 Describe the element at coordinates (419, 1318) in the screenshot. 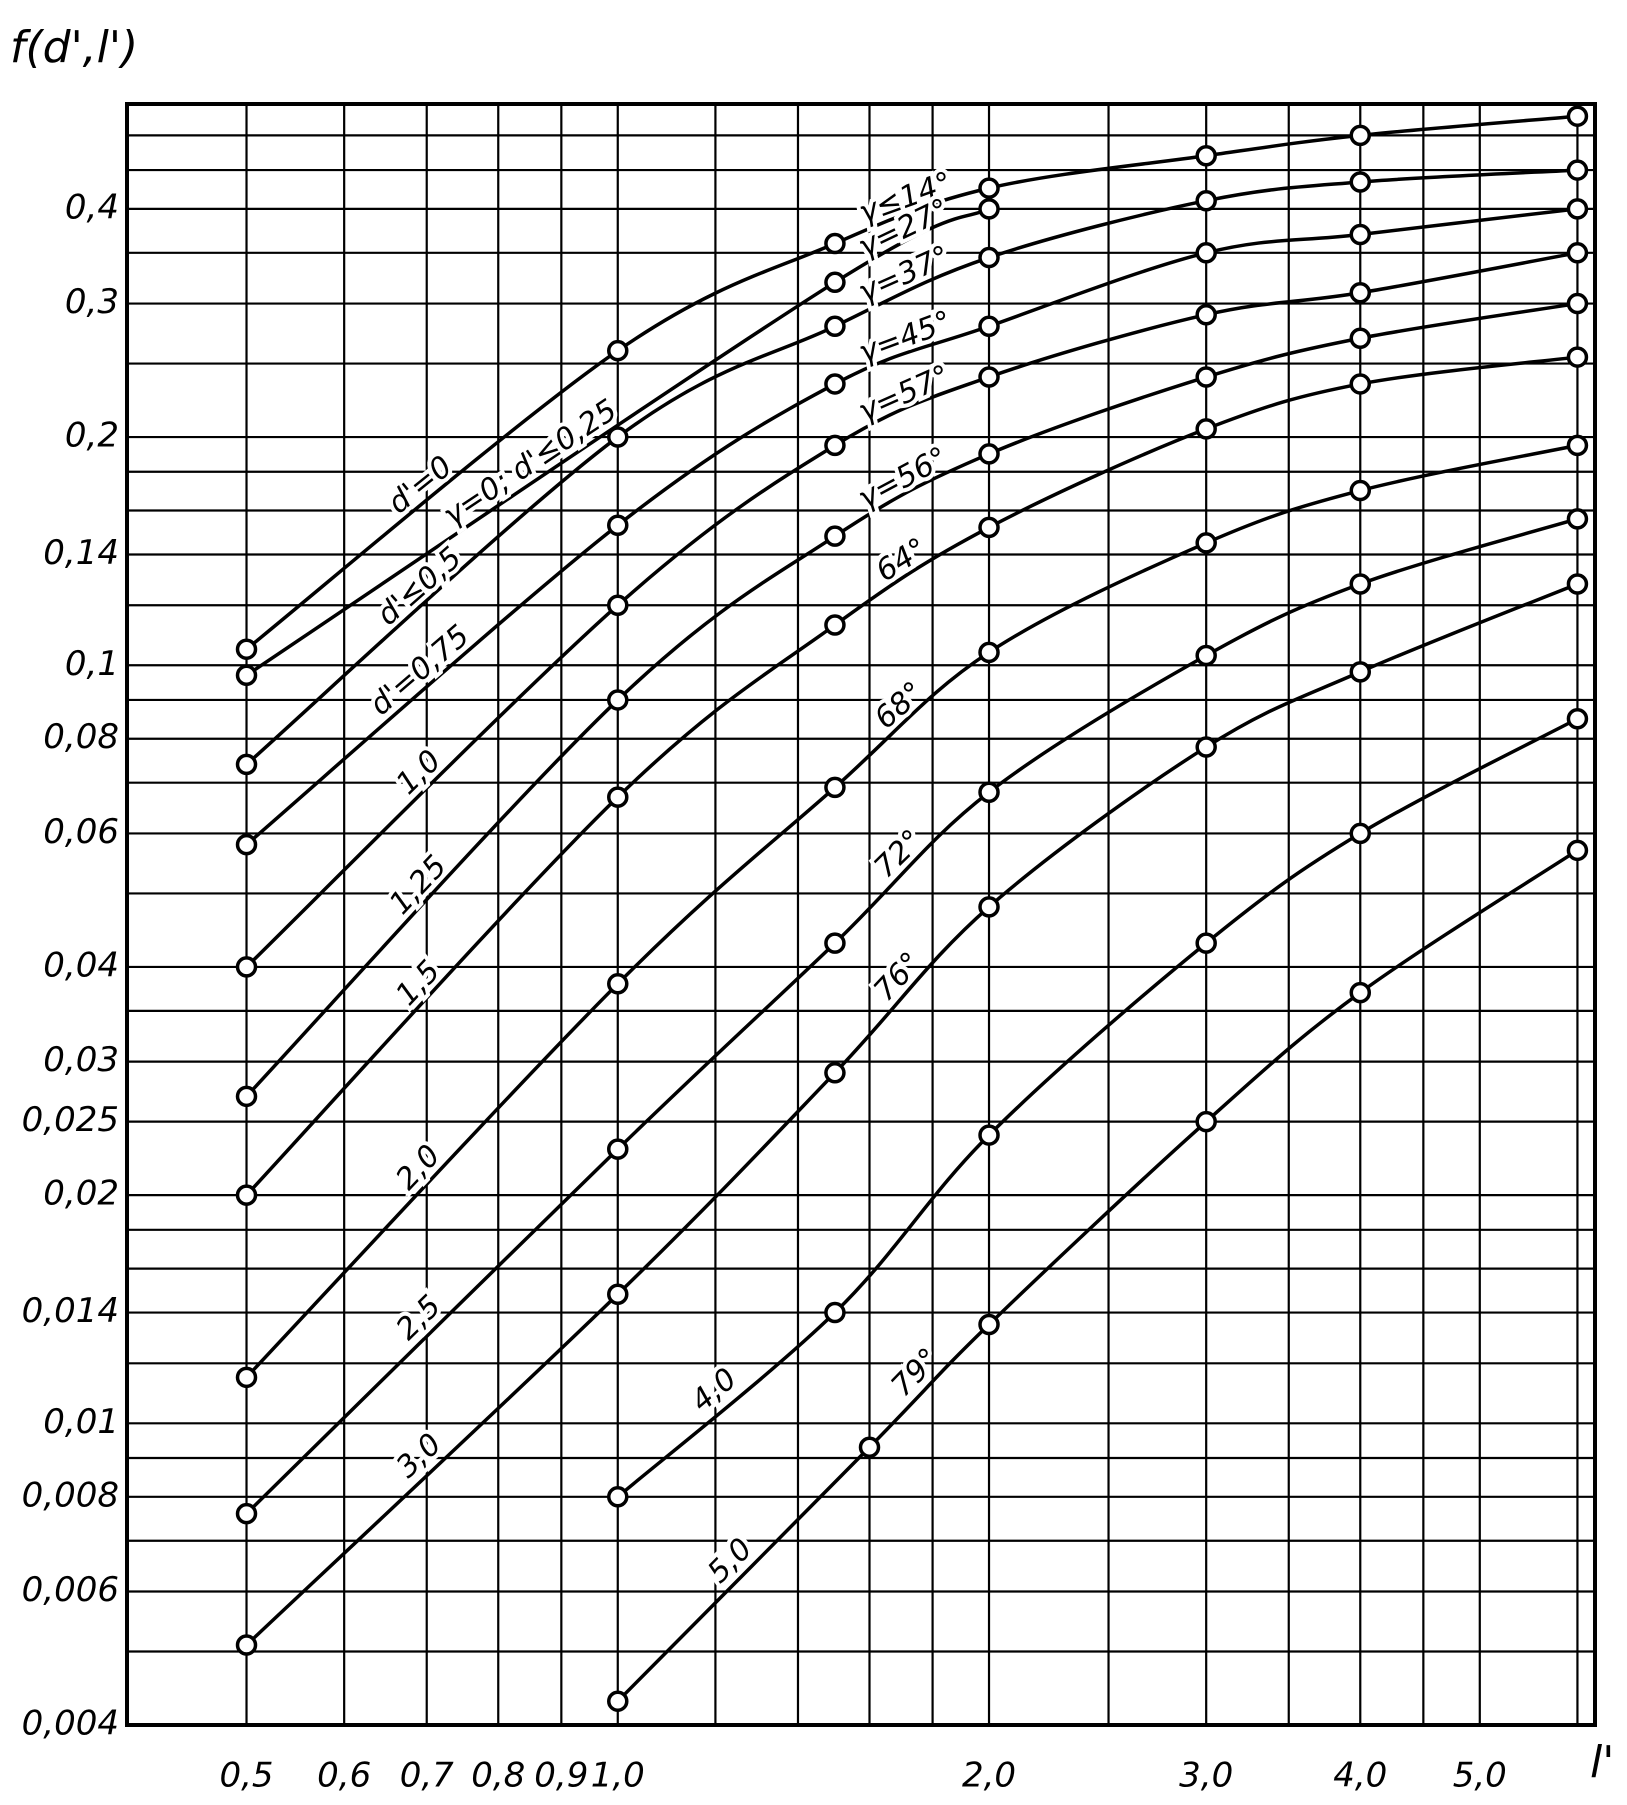

I see `curve-label: 2,5` at that location.